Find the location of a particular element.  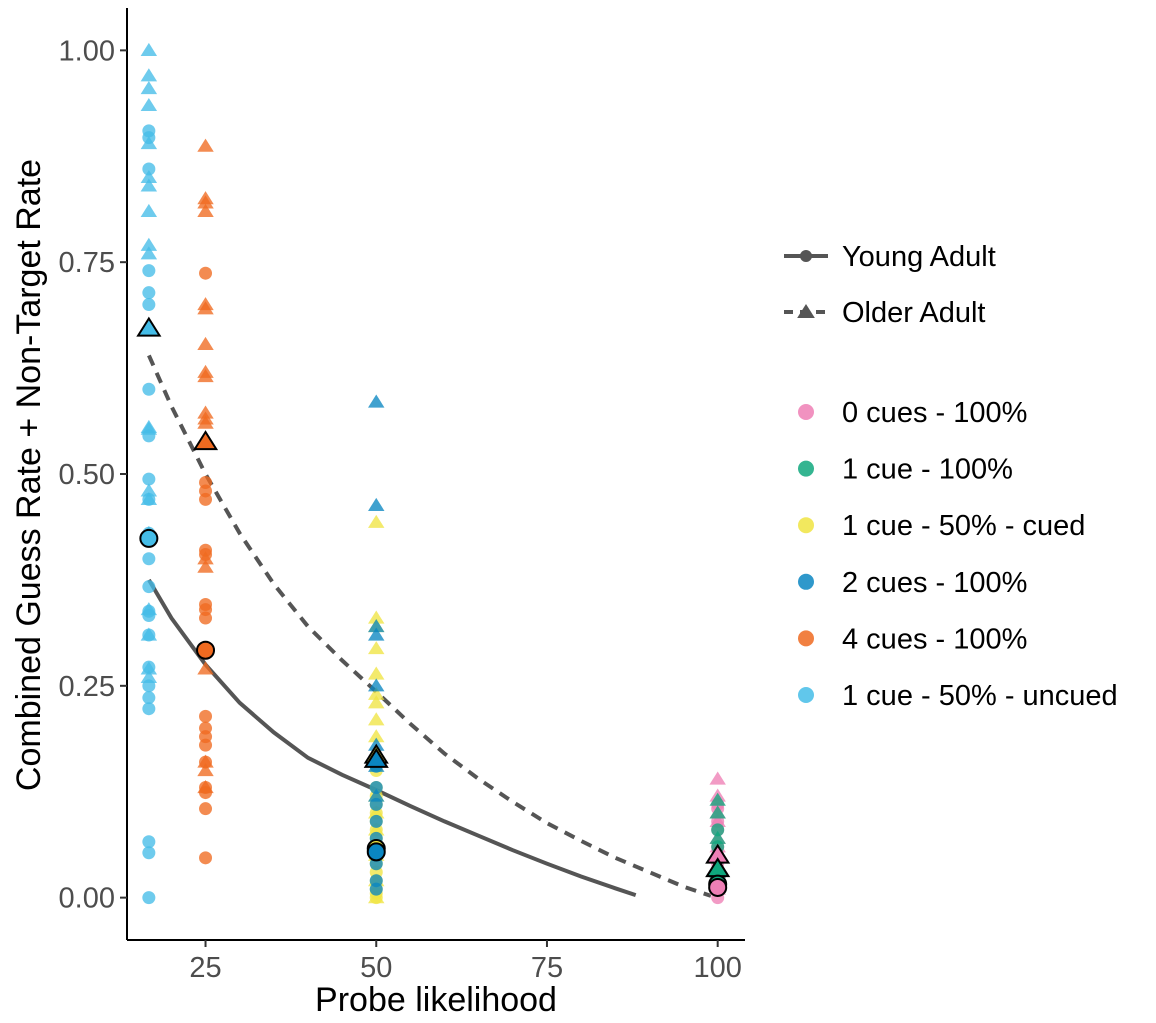

y-tick-label: 0.25 is located at coordinates (87, 687).